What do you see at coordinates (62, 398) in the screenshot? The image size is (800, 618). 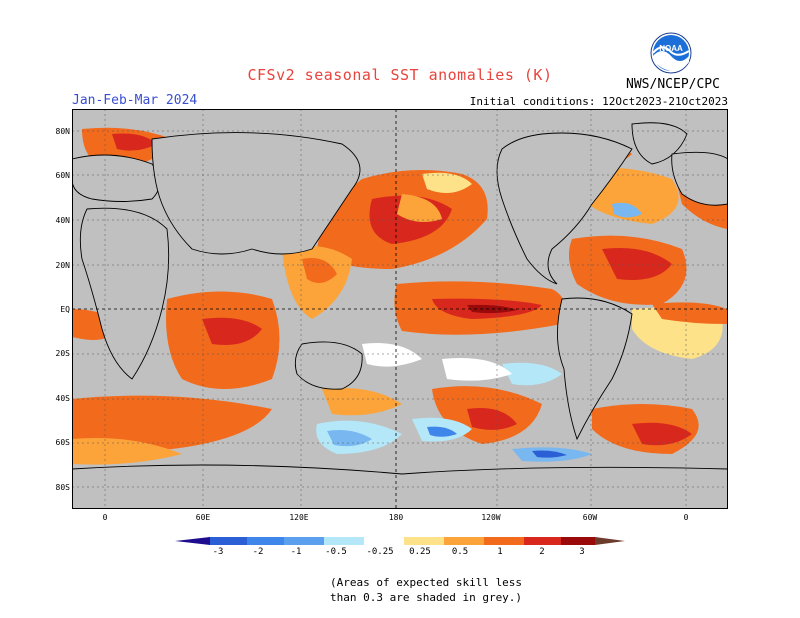 I see `lat-label: 40S` at bounding box center [62, 398].